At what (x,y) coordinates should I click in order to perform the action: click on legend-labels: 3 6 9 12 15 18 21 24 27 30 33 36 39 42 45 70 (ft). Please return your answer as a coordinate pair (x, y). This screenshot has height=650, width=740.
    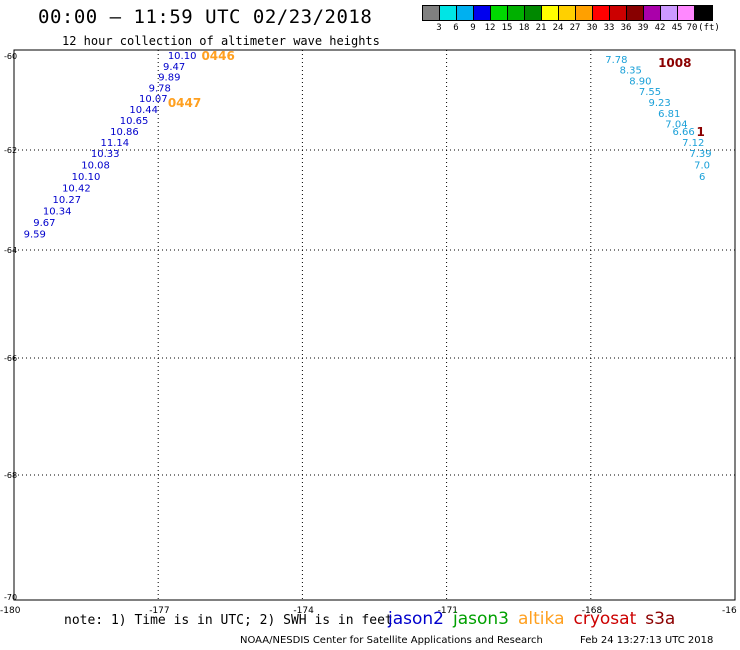
    Looking at the image, I should click on (571, 28).